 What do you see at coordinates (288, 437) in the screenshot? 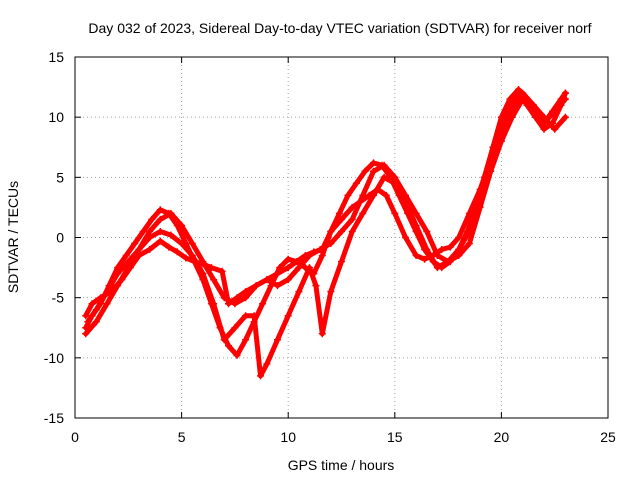
I see `x-tick-label: 10` at bounding box center [288, 437].